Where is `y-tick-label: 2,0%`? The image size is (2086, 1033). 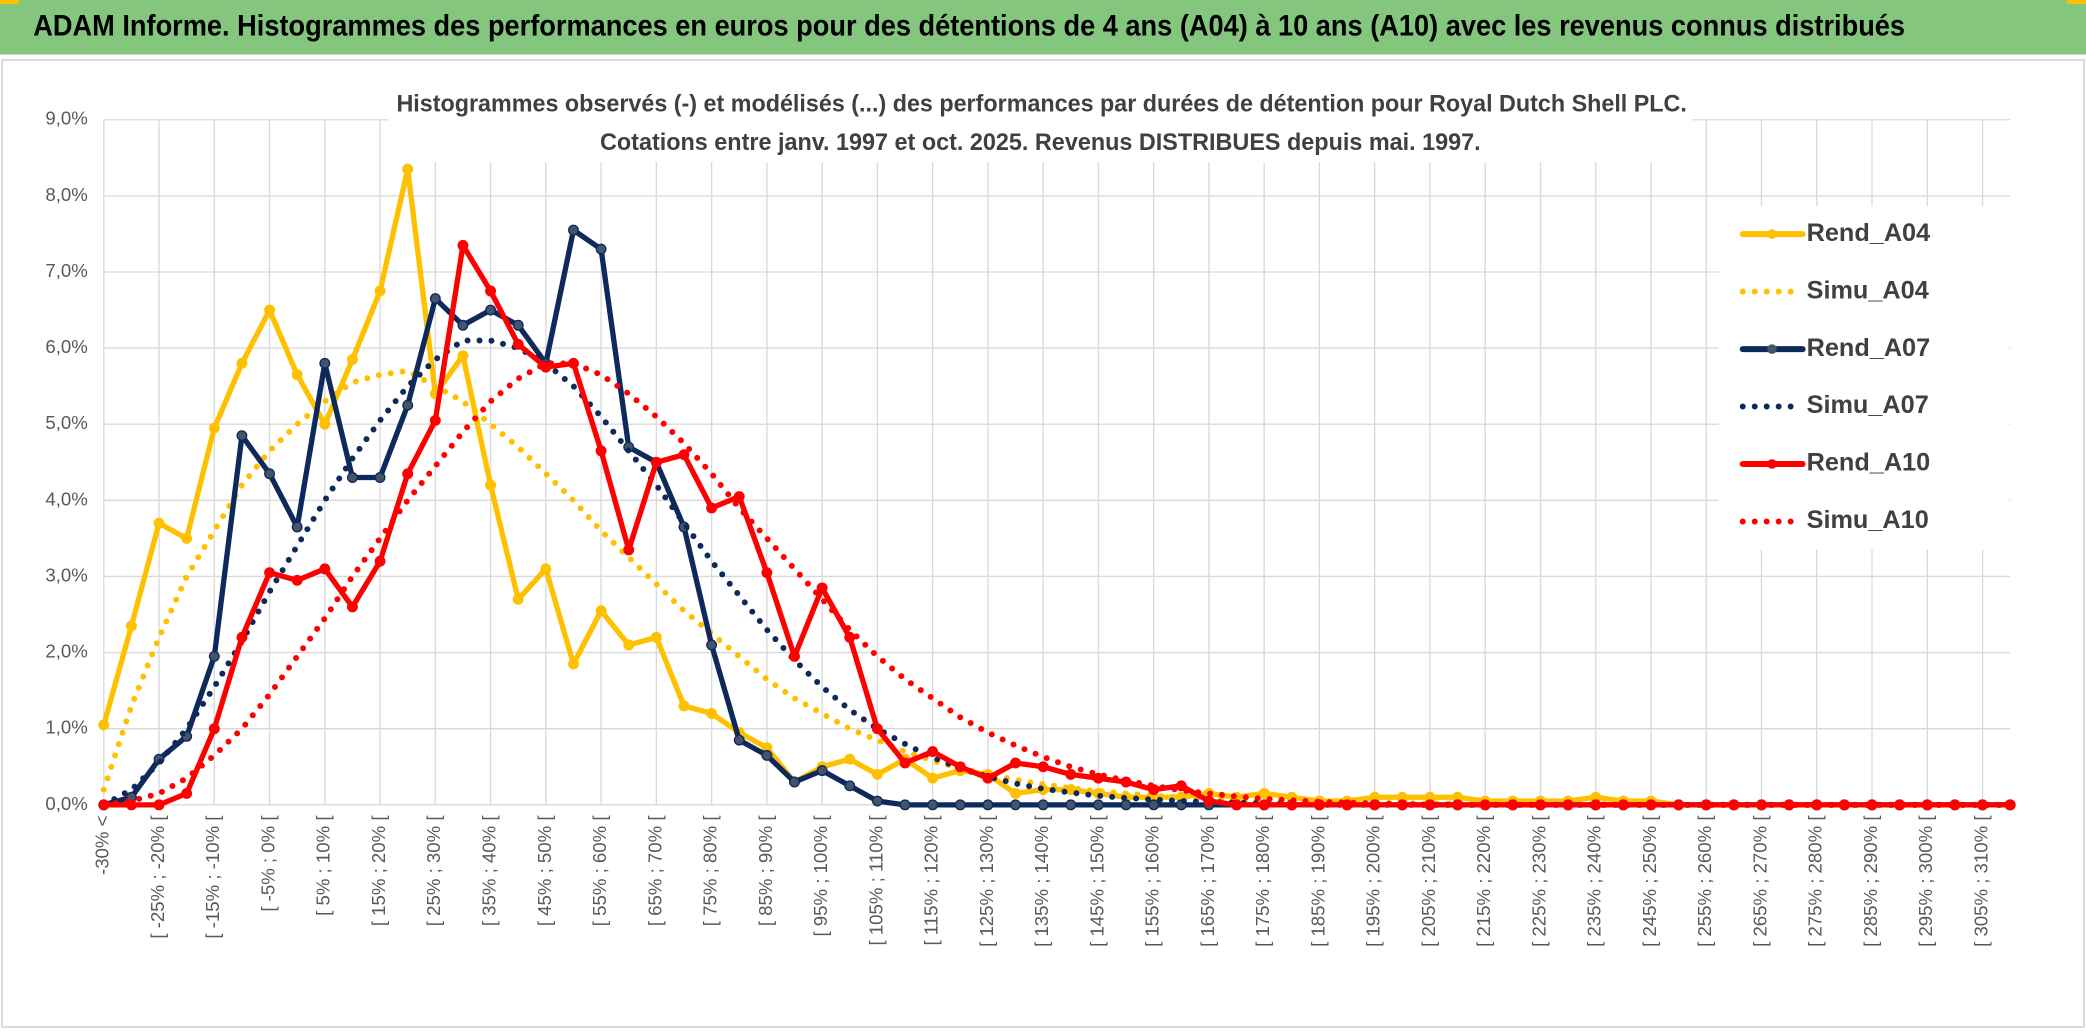
y-tick-label: 2,0% is located at coordinates (66, 651).